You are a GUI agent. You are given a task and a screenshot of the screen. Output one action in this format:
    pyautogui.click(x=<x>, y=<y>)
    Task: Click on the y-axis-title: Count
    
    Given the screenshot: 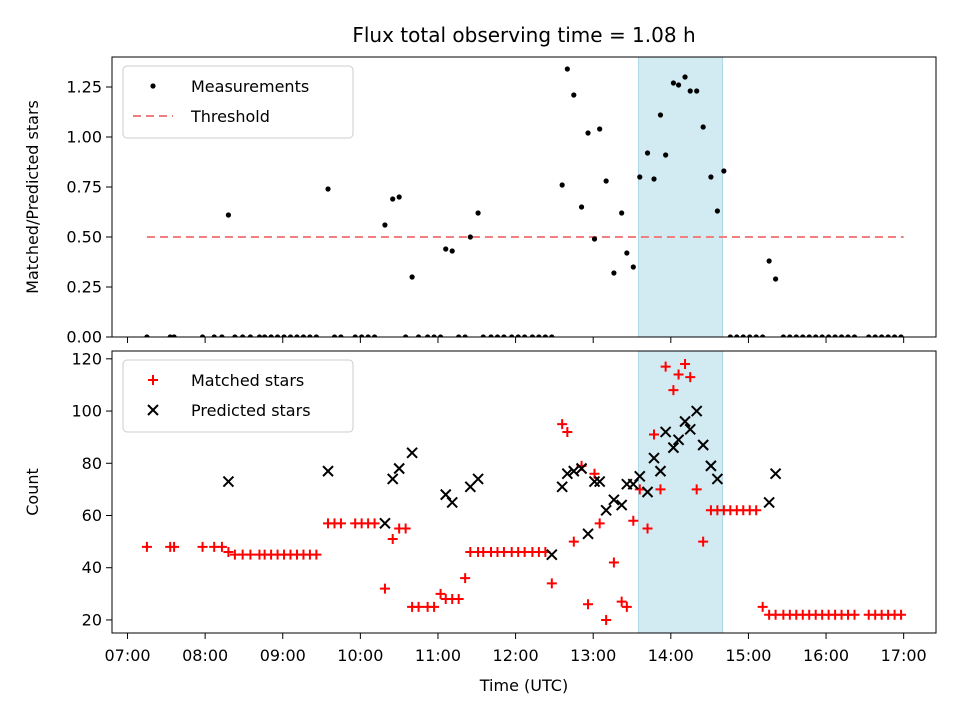 What is the action you would take?
    pyautogui.click(x=32, y=492)
    